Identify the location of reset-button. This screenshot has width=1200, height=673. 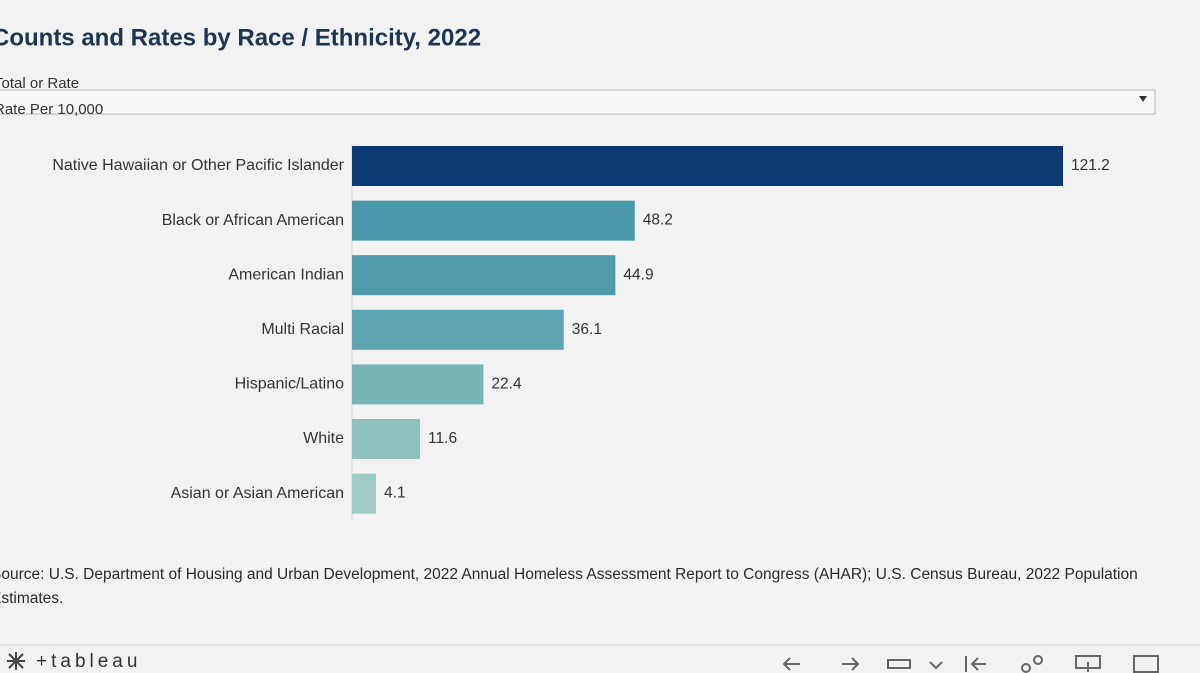
(975, 664).